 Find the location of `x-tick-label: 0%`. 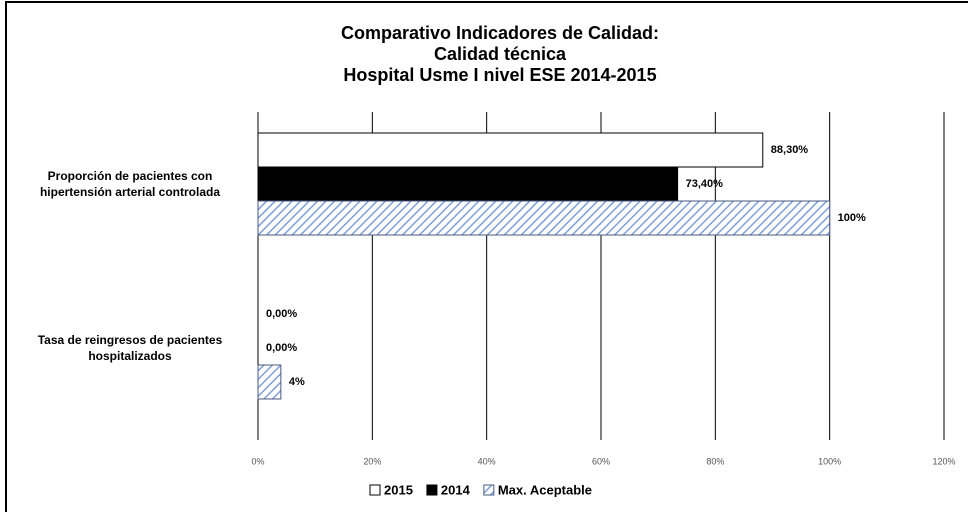

x-tick-label: 0% is located at coordinates (257, 461).